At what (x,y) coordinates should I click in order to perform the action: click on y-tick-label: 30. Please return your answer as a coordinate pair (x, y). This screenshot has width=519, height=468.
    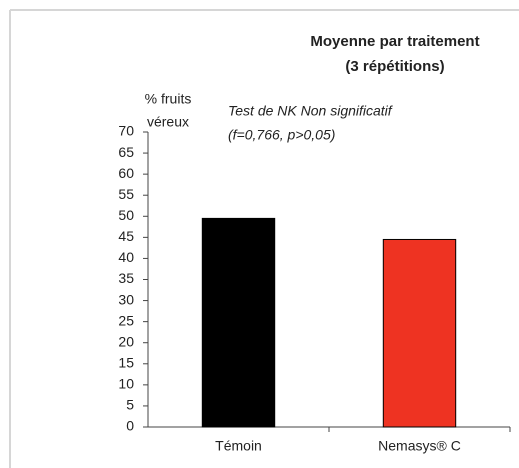
    Looking at the image, I should click on (126, 299).